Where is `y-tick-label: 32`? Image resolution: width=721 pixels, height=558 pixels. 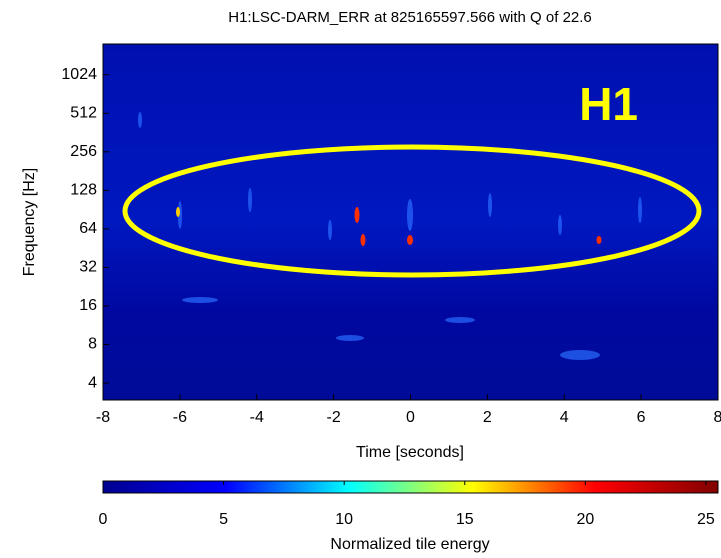 y-tick-label: 32 is located at coordinates (88, 267).